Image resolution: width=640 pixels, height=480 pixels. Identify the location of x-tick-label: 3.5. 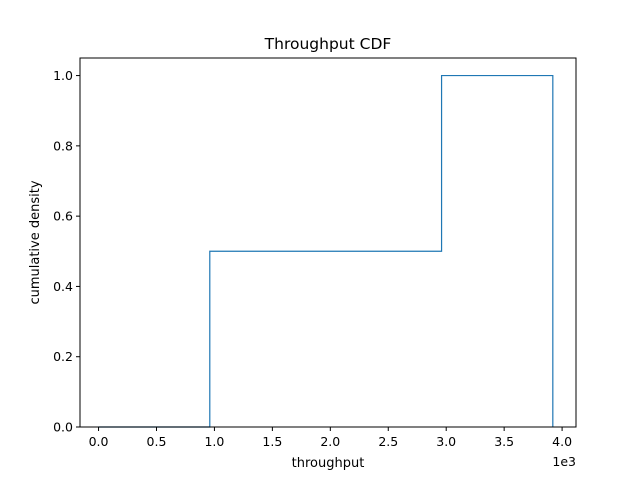
(504, 441).